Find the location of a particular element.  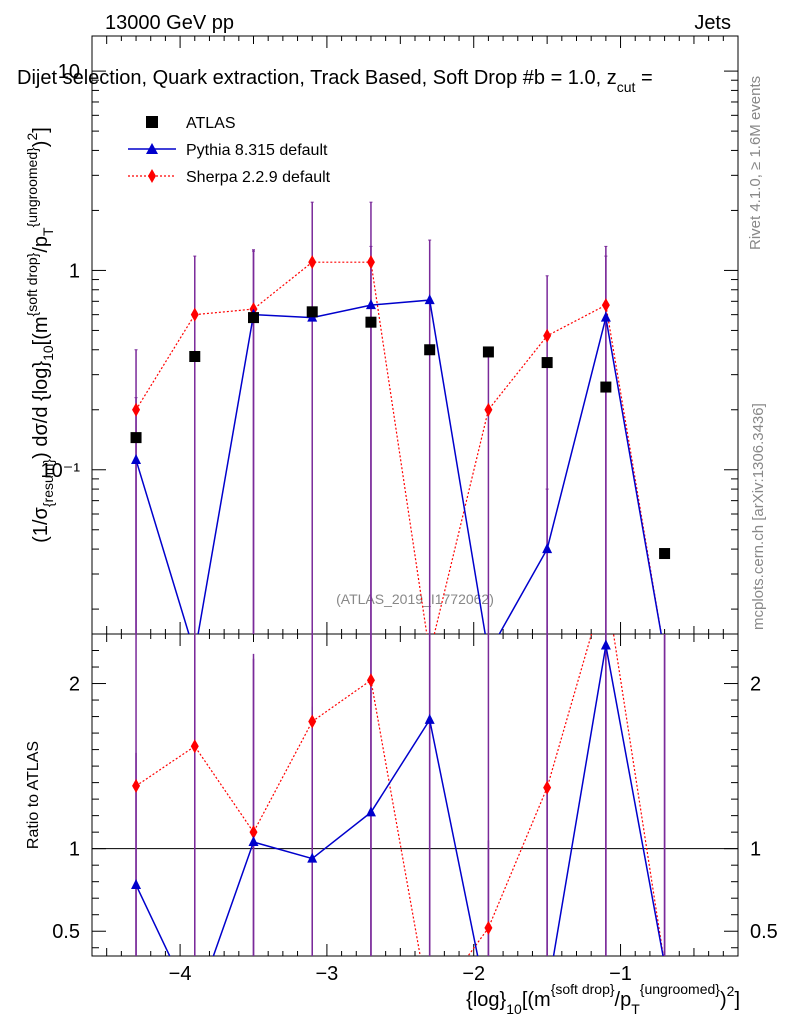

analysis-id-label: (ATLAS_2019_I1772062) is located at coordinates (415, 599).